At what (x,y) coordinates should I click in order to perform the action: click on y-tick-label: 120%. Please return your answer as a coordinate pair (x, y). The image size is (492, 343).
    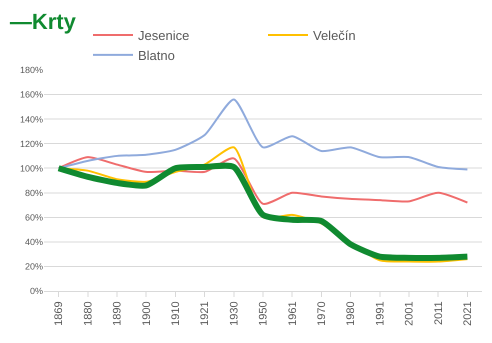
    Looking at the image, I should click on (31, 143).